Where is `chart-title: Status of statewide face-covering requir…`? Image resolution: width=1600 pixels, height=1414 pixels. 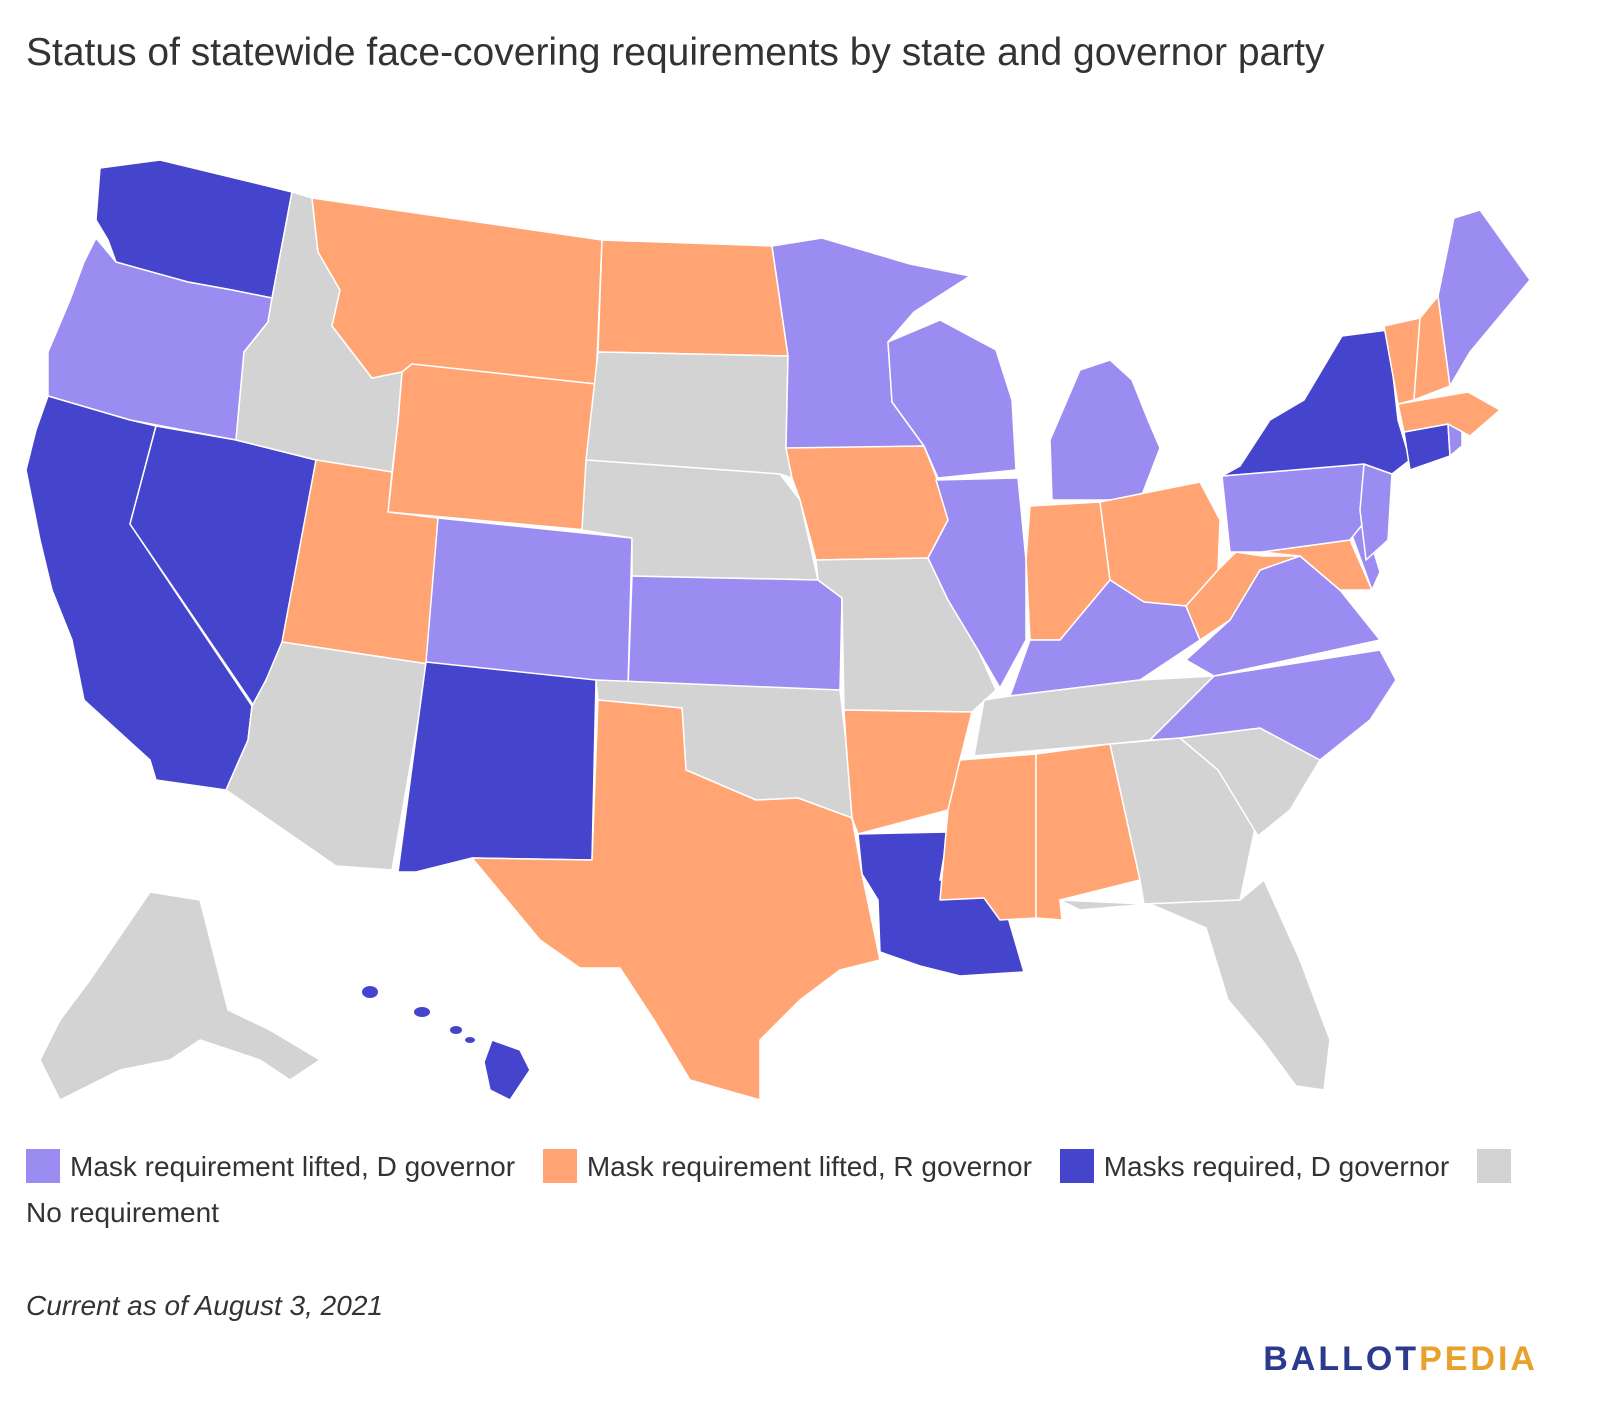 chart-title: Status of statewide face-covering requir… is located at coordinates (675, 52).